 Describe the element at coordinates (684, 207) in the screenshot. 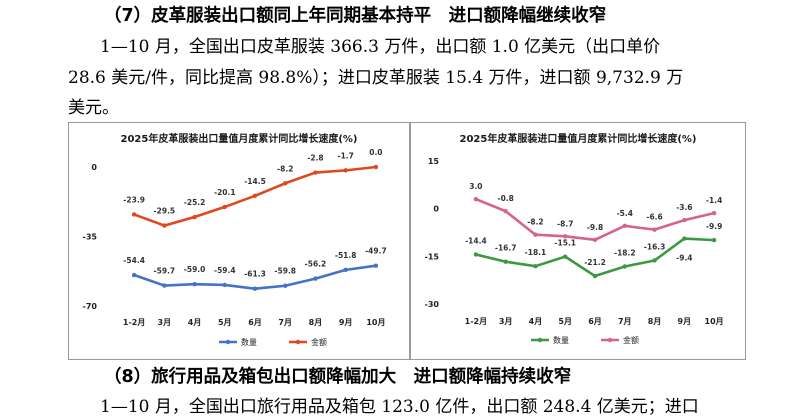

I see `data-label: -3.6` at that location.